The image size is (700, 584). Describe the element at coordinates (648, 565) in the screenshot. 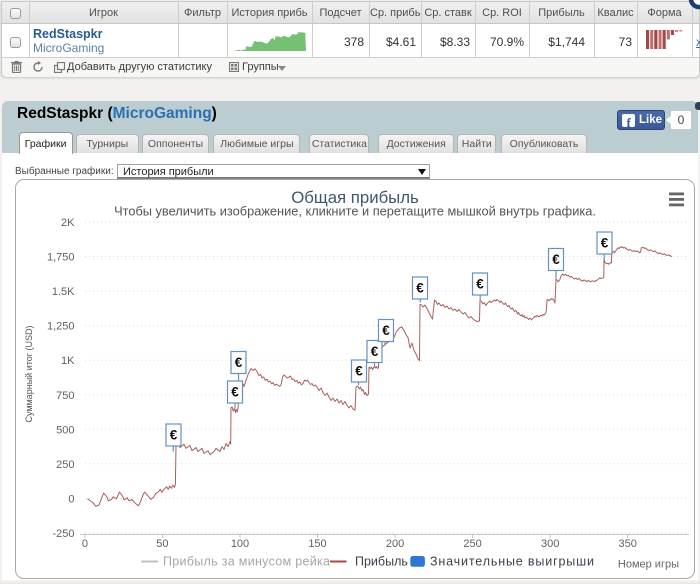

I see `svg-text: Номер игры` at that location.